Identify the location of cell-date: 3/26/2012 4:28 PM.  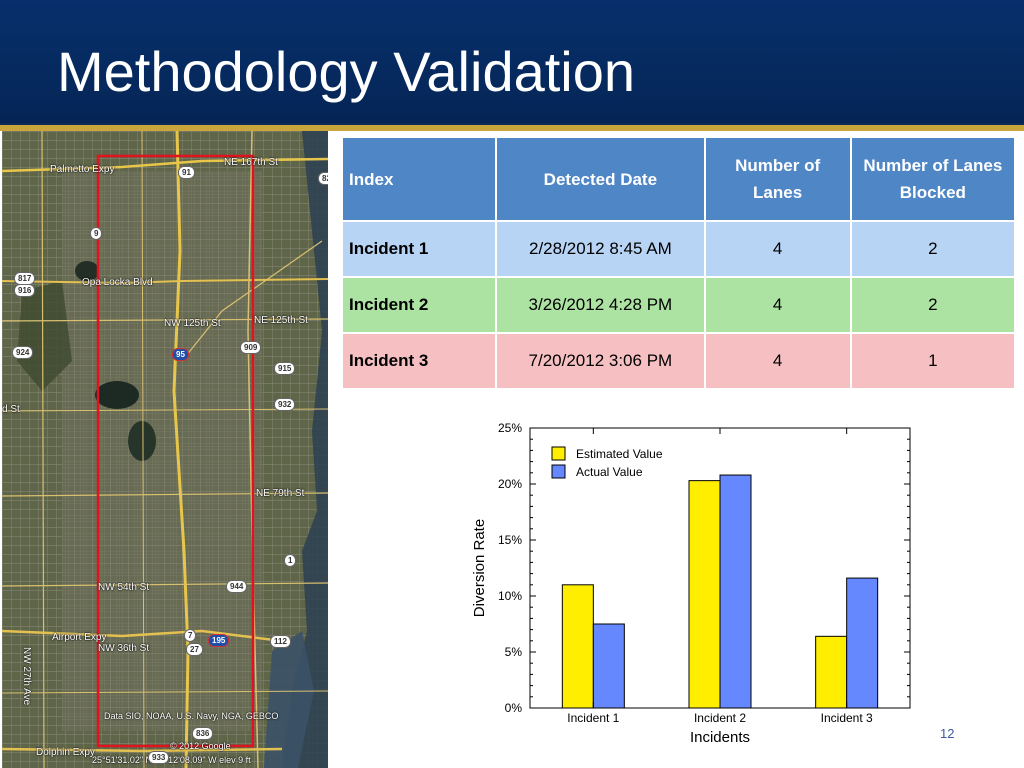
(600, 305).